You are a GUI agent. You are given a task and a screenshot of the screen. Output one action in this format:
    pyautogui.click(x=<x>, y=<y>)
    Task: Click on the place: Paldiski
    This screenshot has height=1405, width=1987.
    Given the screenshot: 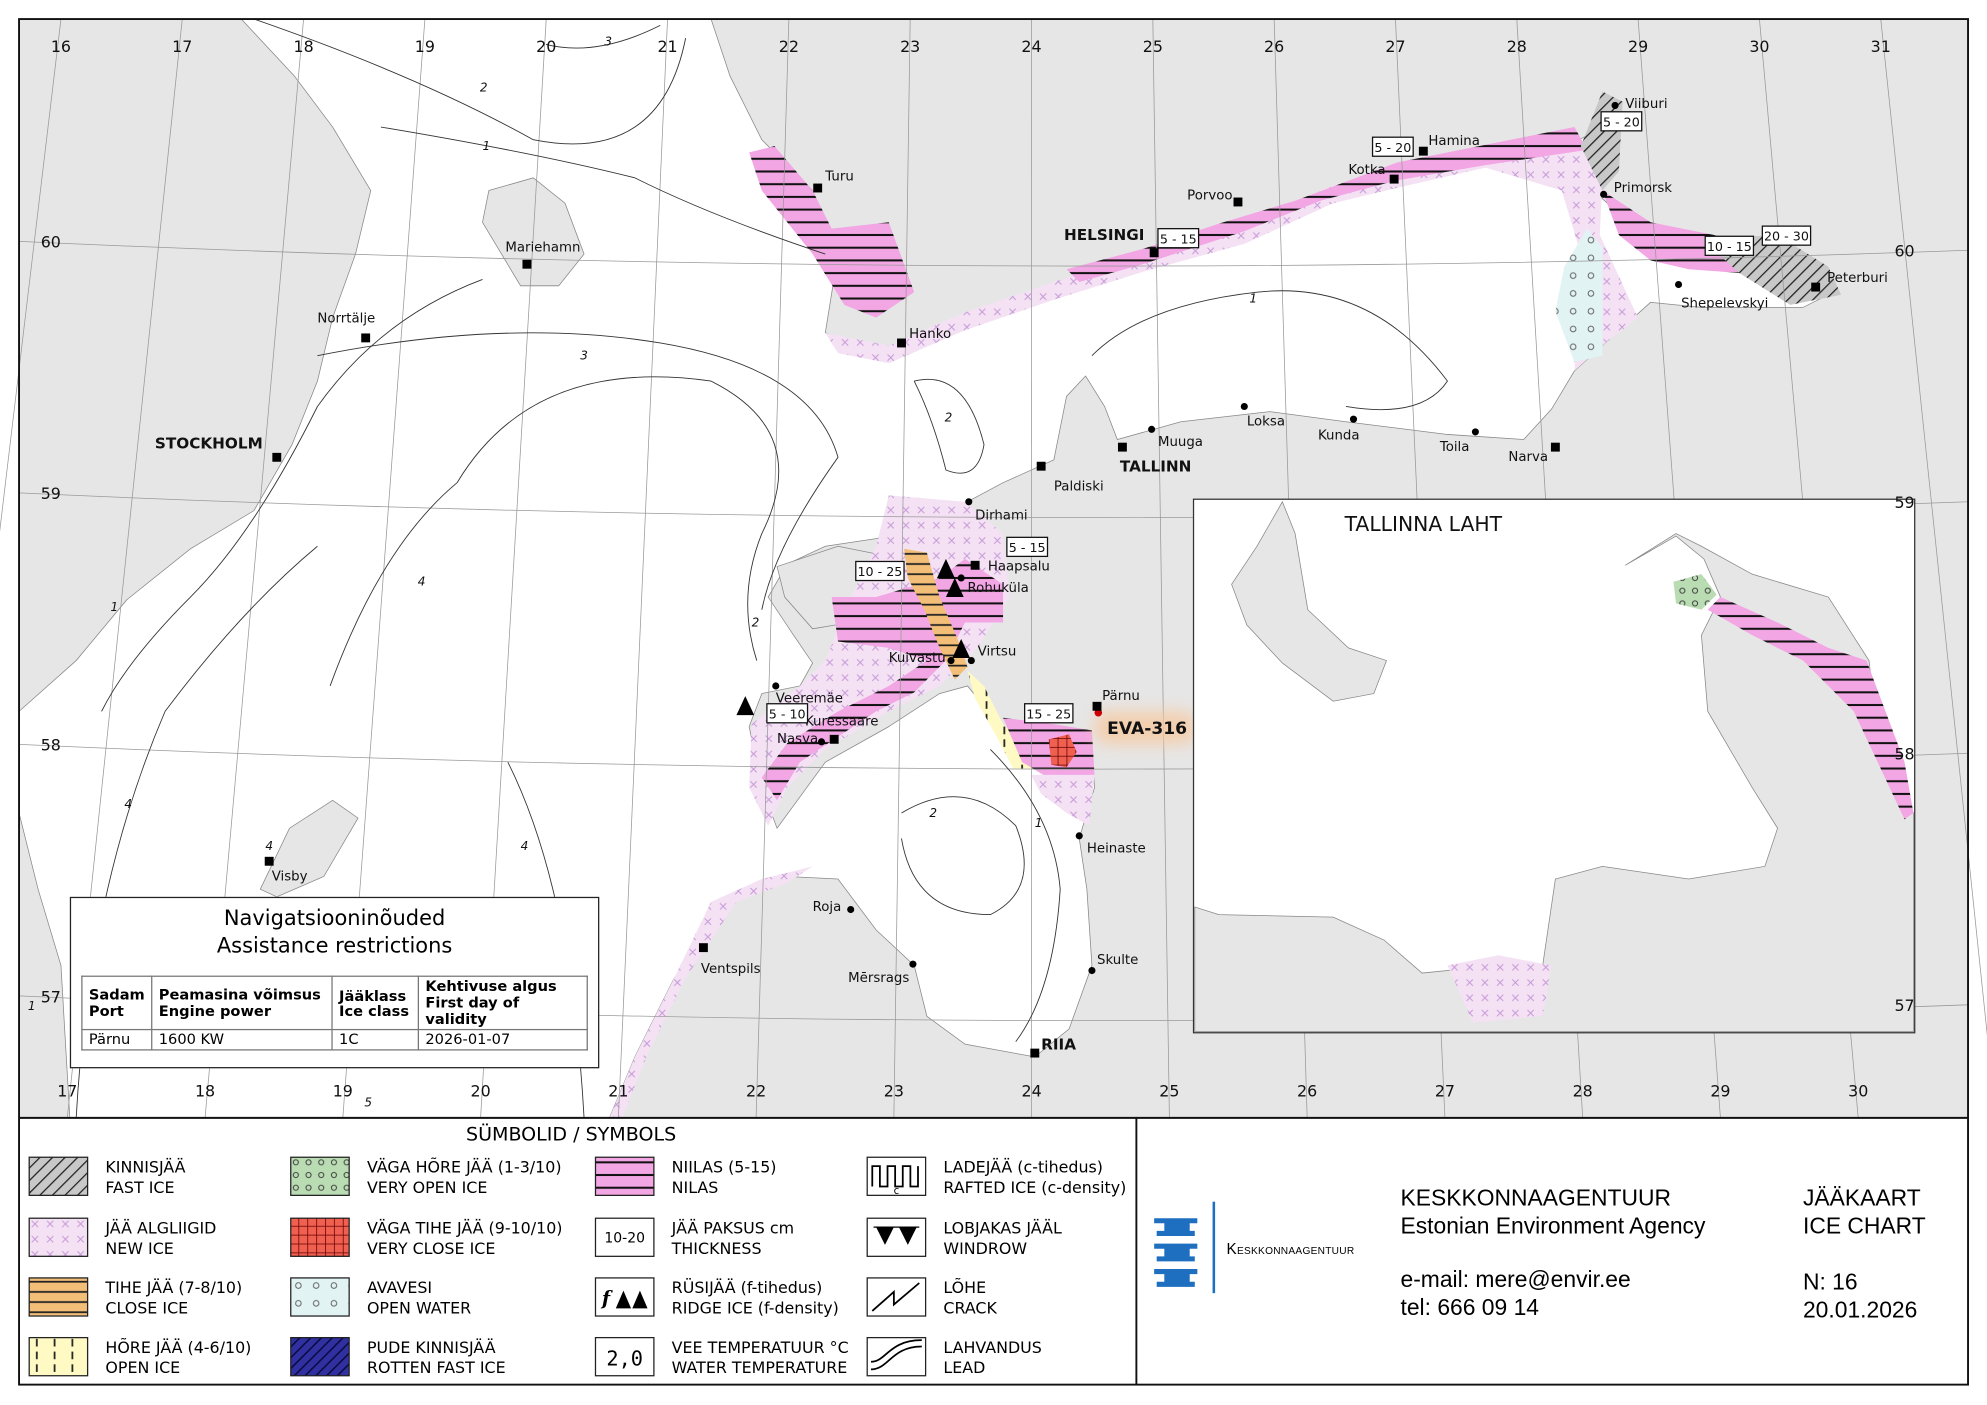 What is the action you would take?
    pyautogui.click(x=1070, y=478)
    